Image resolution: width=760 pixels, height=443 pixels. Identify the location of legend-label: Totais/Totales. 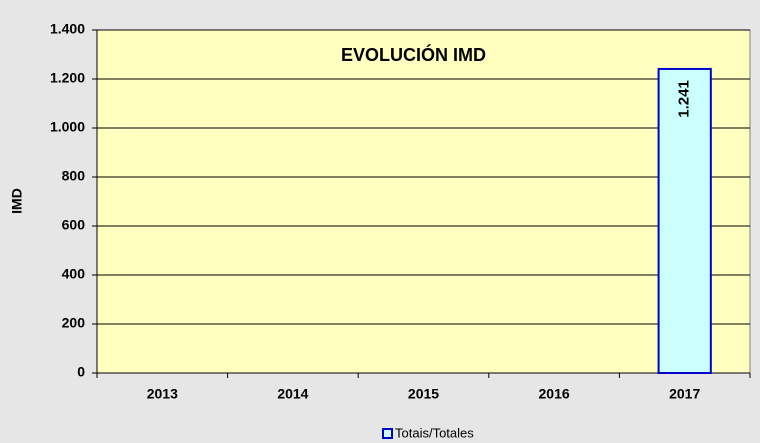
(434, 432).